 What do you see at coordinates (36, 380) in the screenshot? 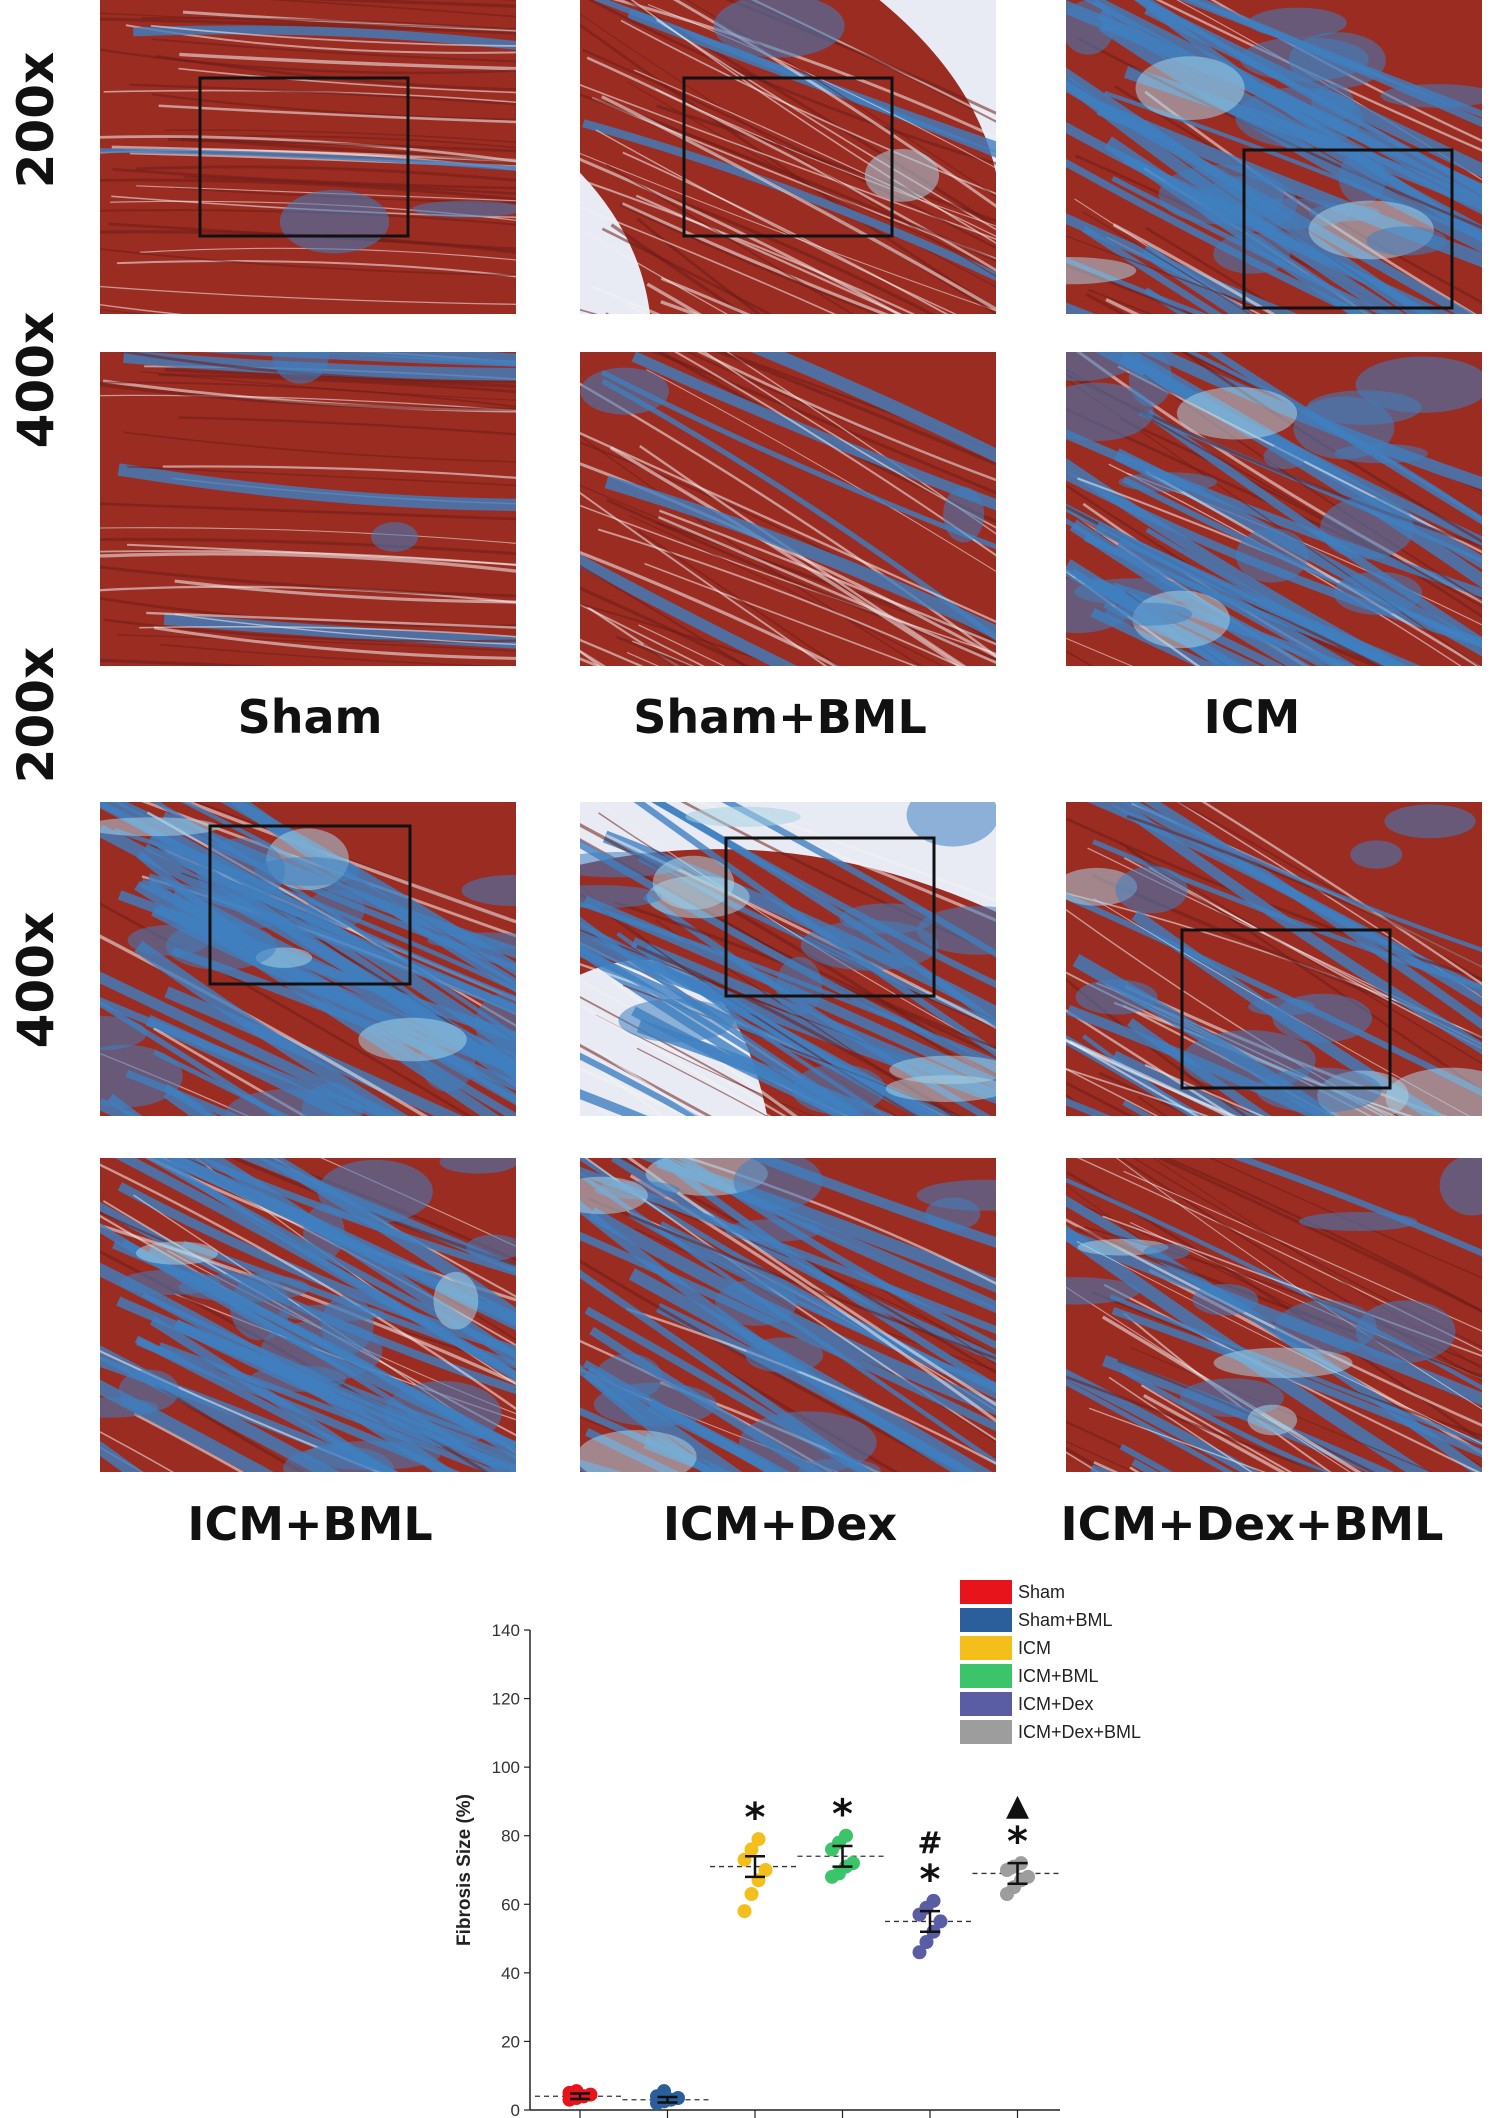
I see `row-label-400x-top: 400x` at bounding box center [36, 380].